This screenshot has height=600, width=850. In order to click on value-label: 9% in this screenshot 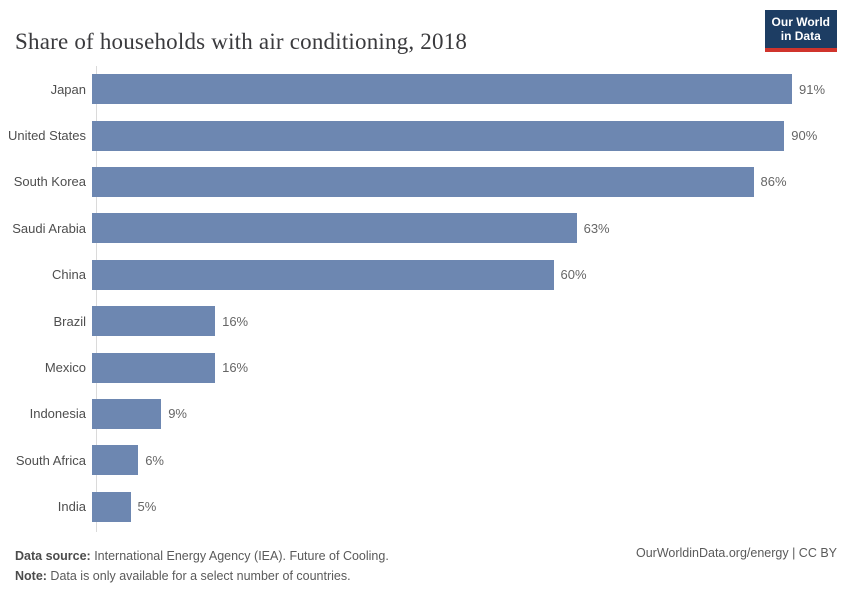, I will do `click(177, 414)`.